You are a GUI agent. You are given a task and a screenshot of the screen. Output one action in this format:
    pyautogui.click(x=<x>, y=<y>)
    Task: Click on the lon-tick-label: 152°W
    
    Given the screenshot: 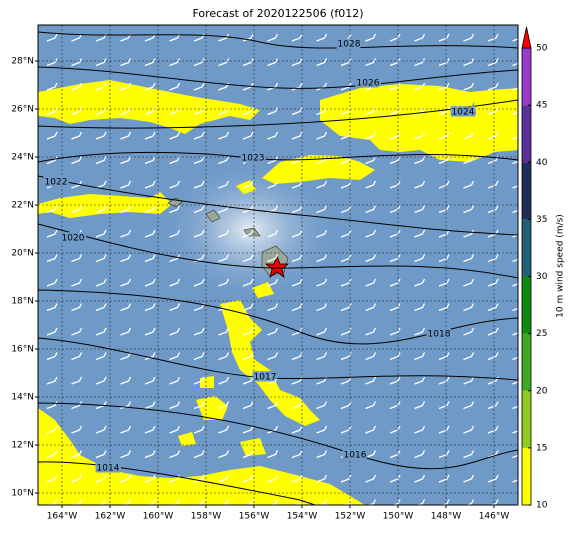 What is the action you would take?
    pyautogui.click(x=350, y=517)
    